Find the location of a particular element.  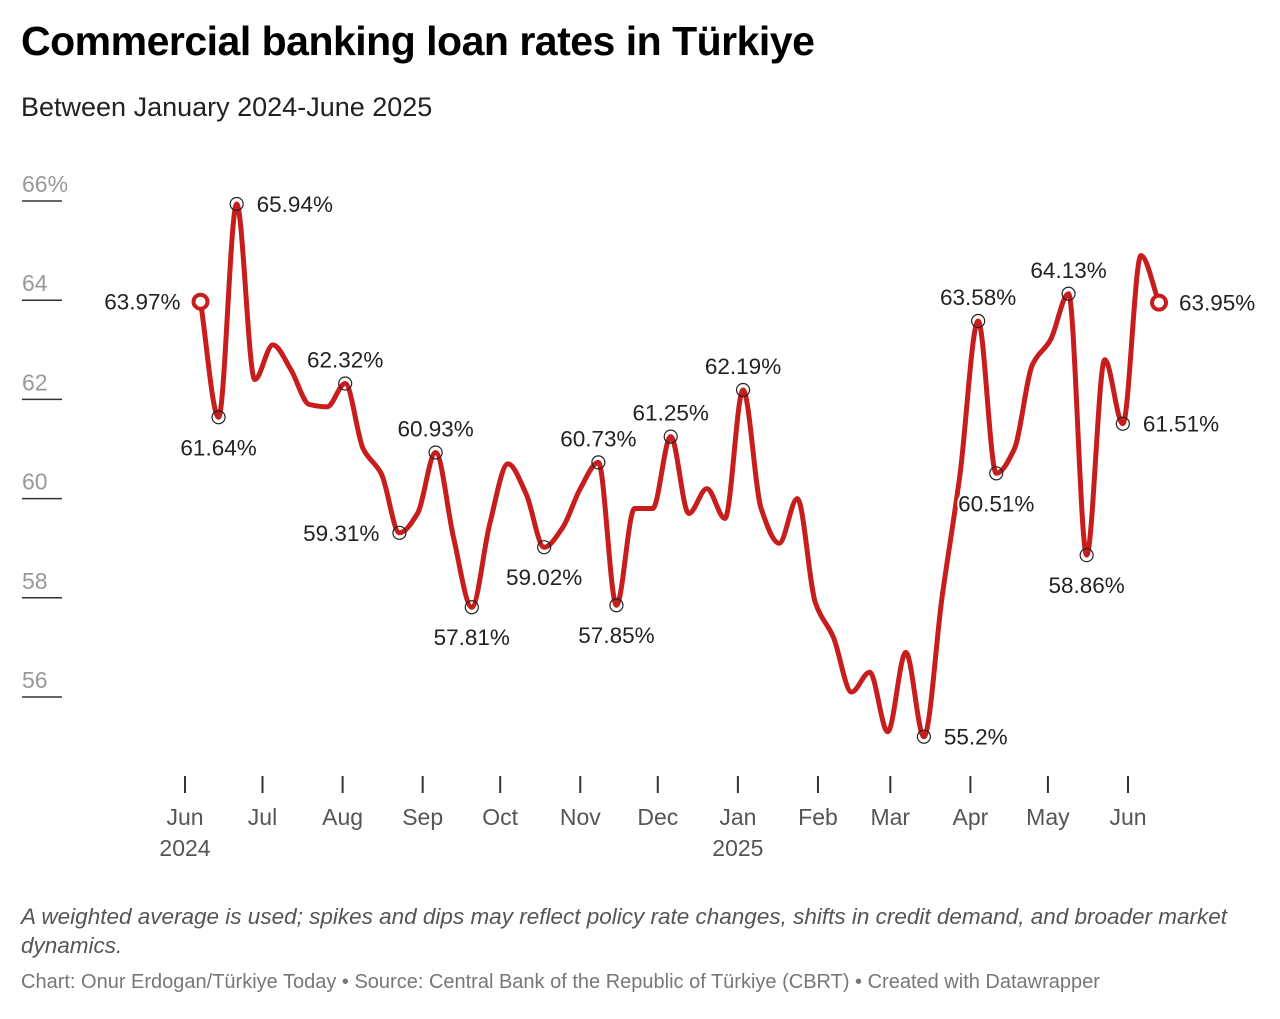

data-label: 60.73% is located at coordinates (598, 438).